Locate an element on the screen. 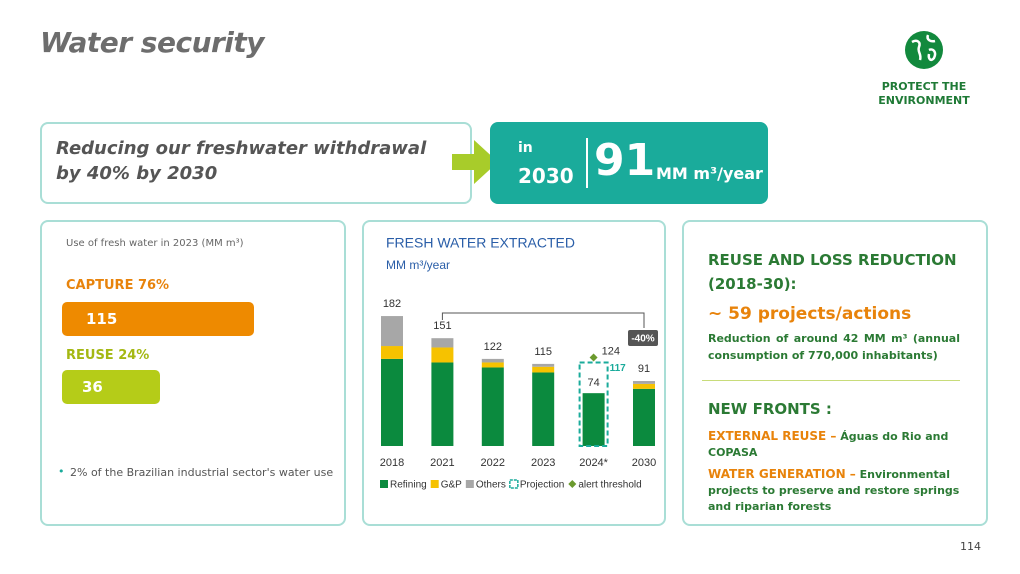 Image resolution: width=1020 pixels, height=574 pixels. front: EXTERNAL REUSE – Águas do Rio and COPASA is located at coordinates (836, 444).